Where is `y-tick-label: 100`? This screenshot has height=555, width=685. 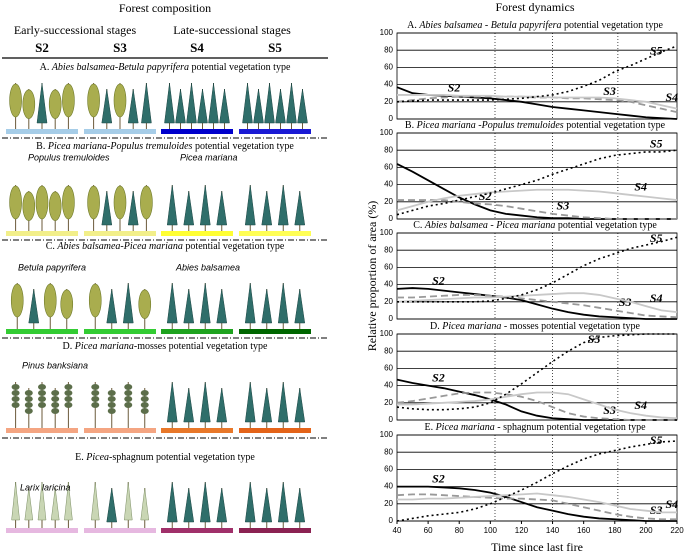 y-tick-label: 100 is located at coordinates (387, 132).